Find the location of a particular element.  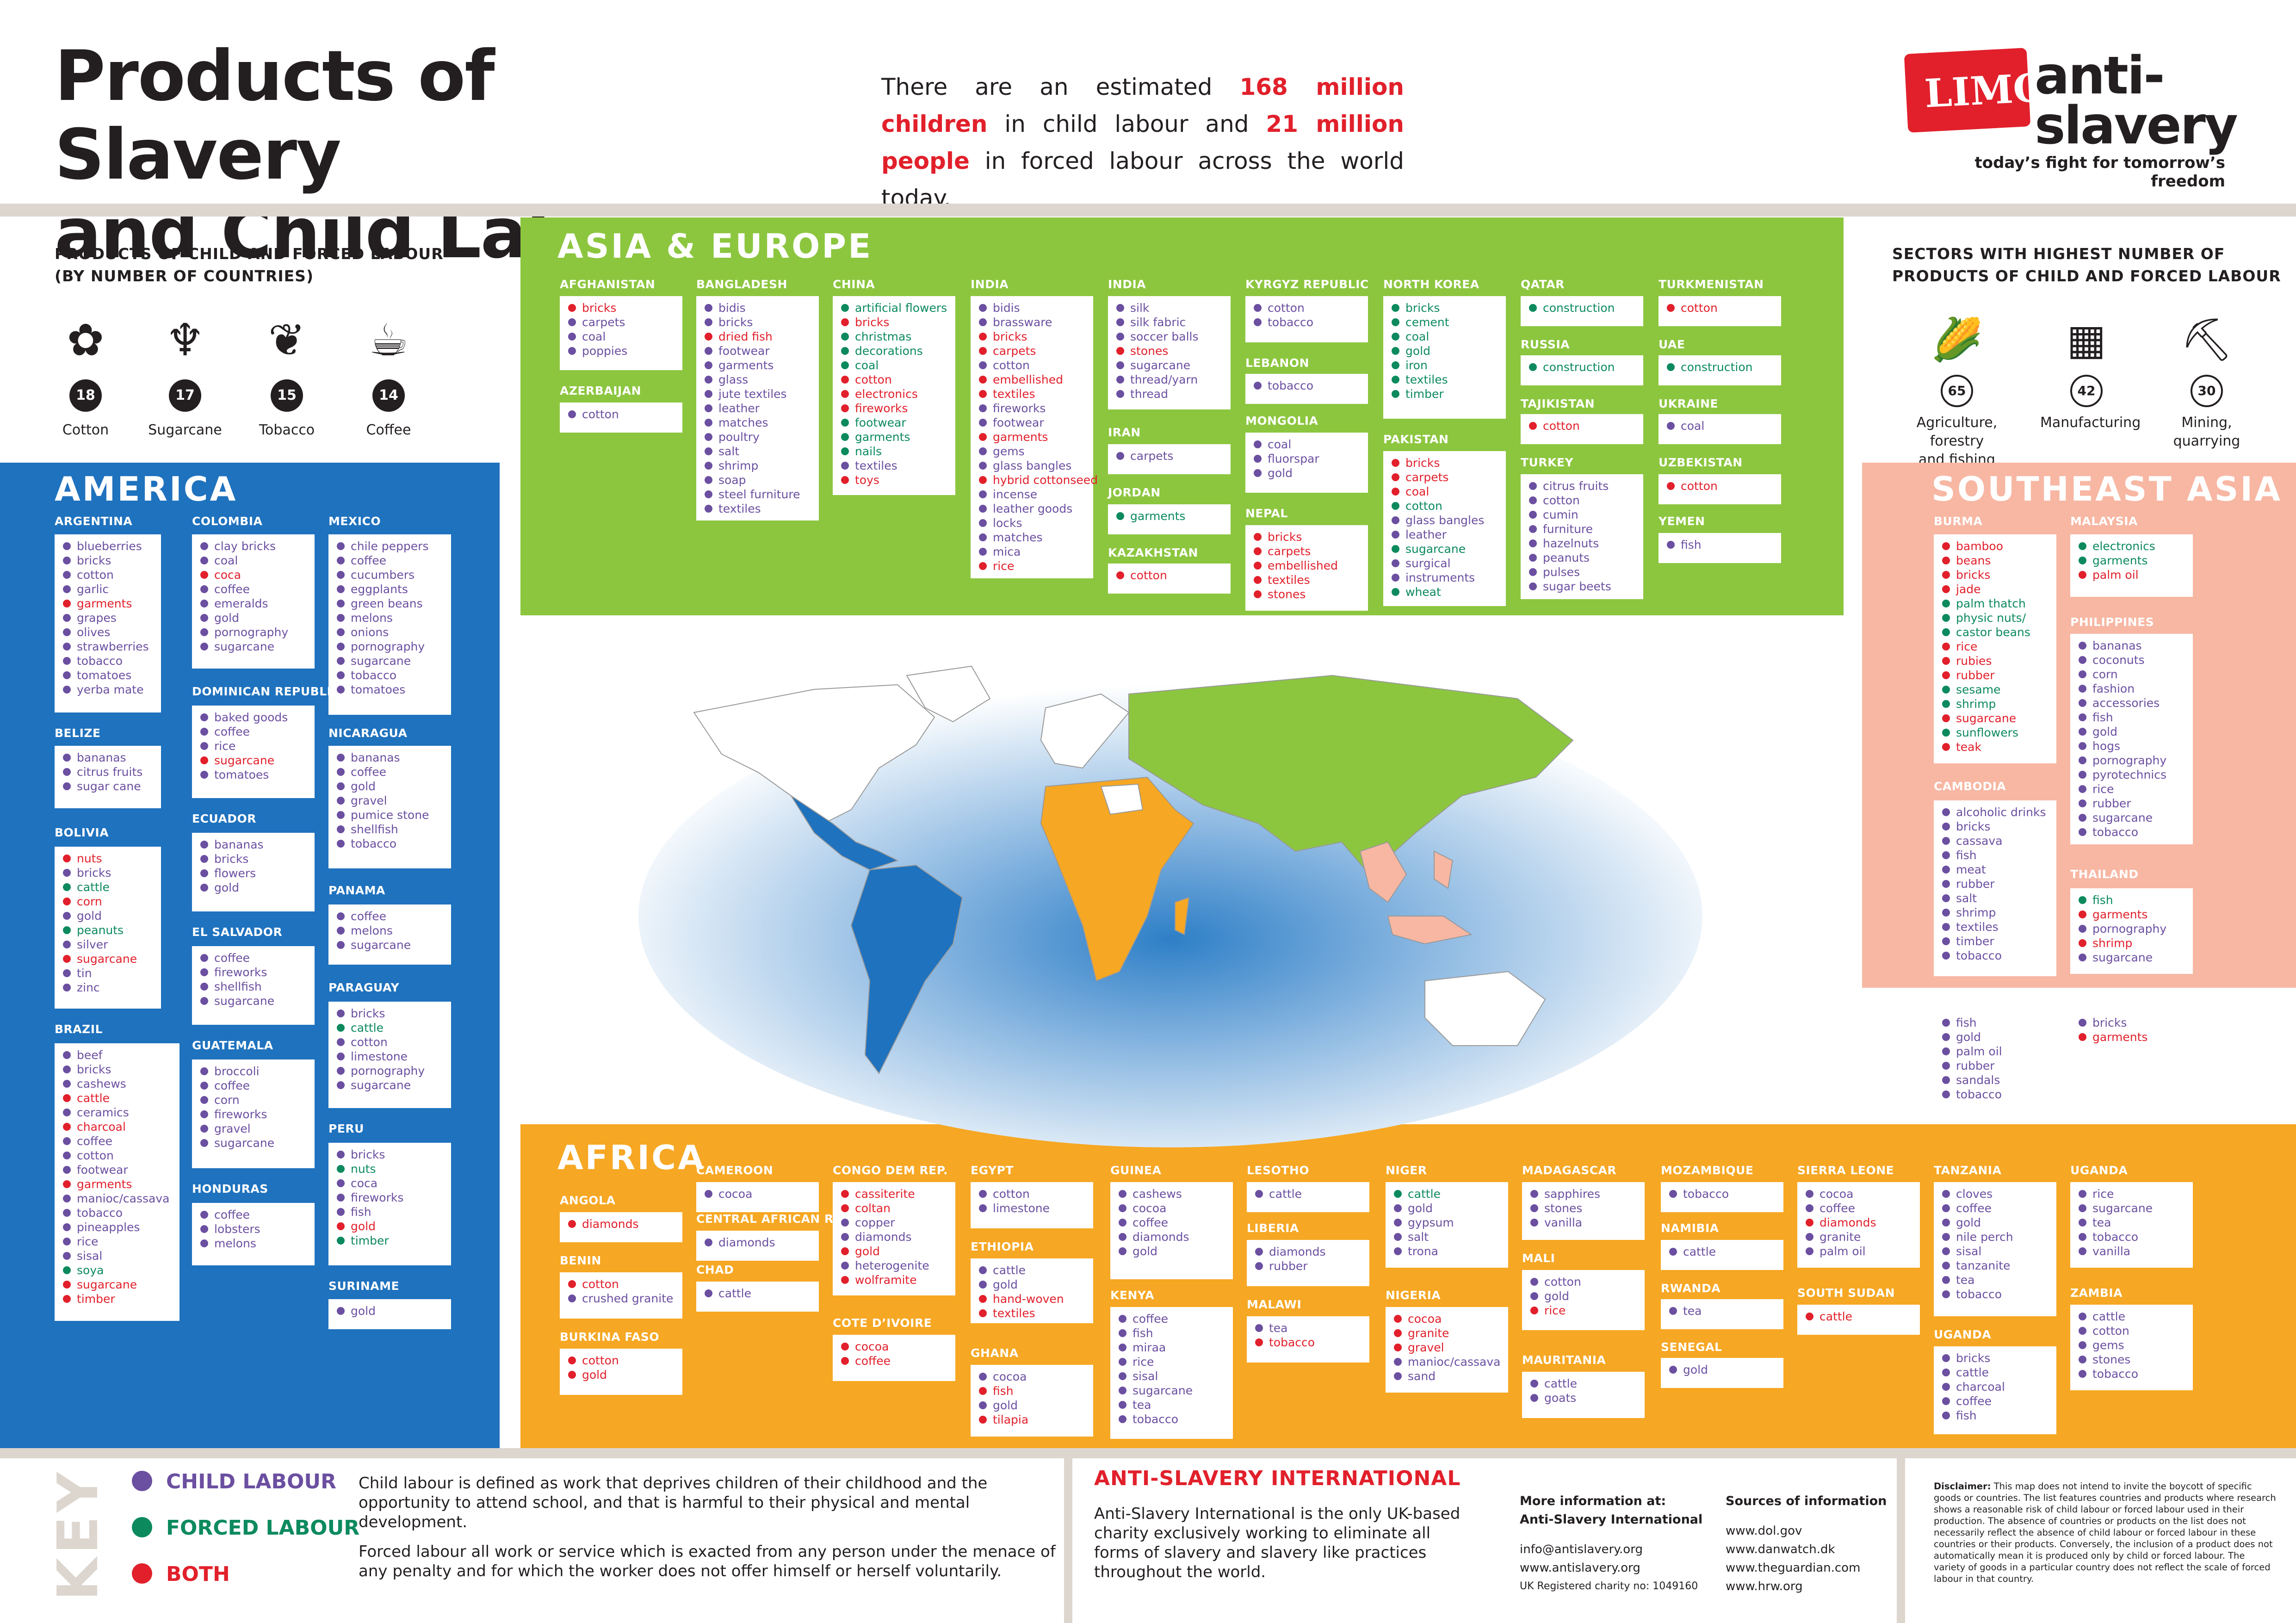

website-link: www.antislavery.org is located at coordinates (1580, 1568).